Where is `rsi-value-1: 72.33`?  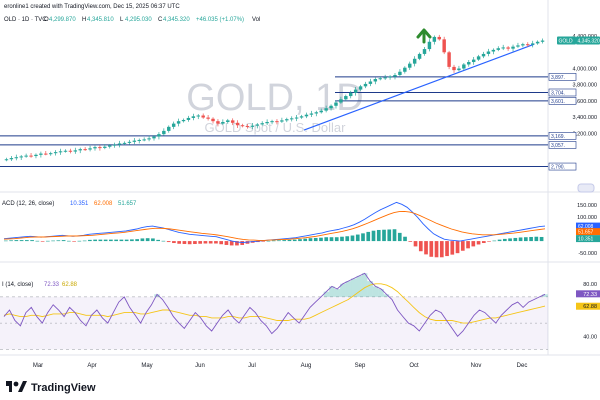
rsi-value-1: 72.33 is located at coordinates (52, 285).